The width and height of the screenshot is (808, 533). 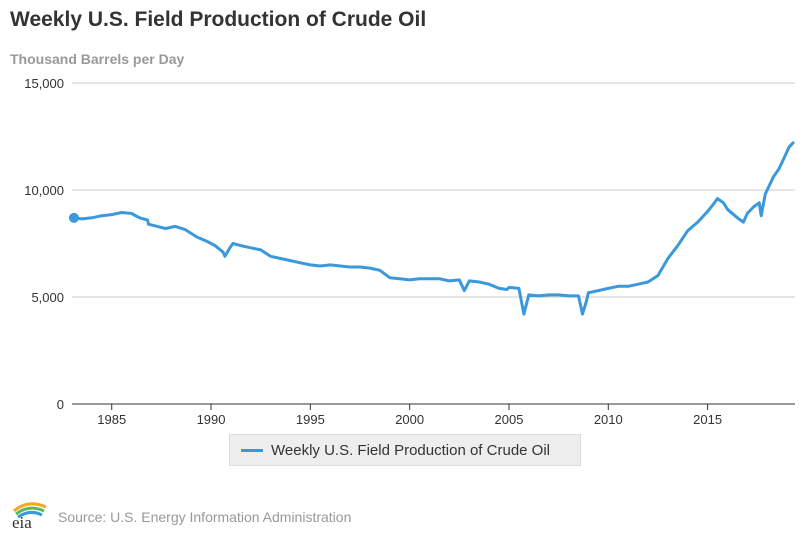 I want to click on logo-arc-blue, so click(x=30, y=514).